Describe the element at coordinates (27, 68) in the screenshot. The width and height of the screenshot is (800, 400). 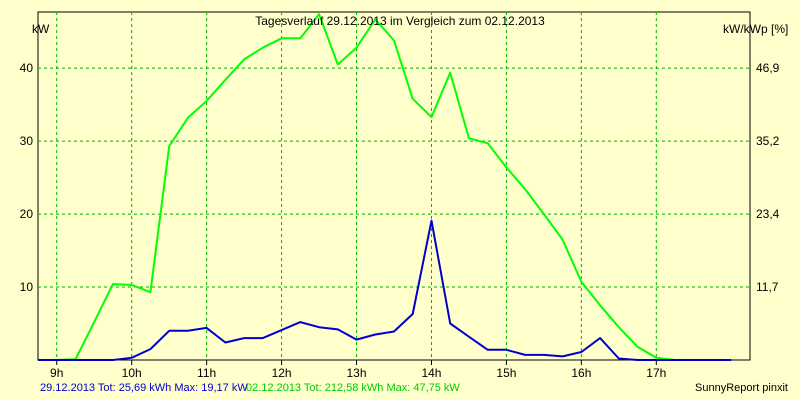
I see `y-tick-label-left: 40` at that location.